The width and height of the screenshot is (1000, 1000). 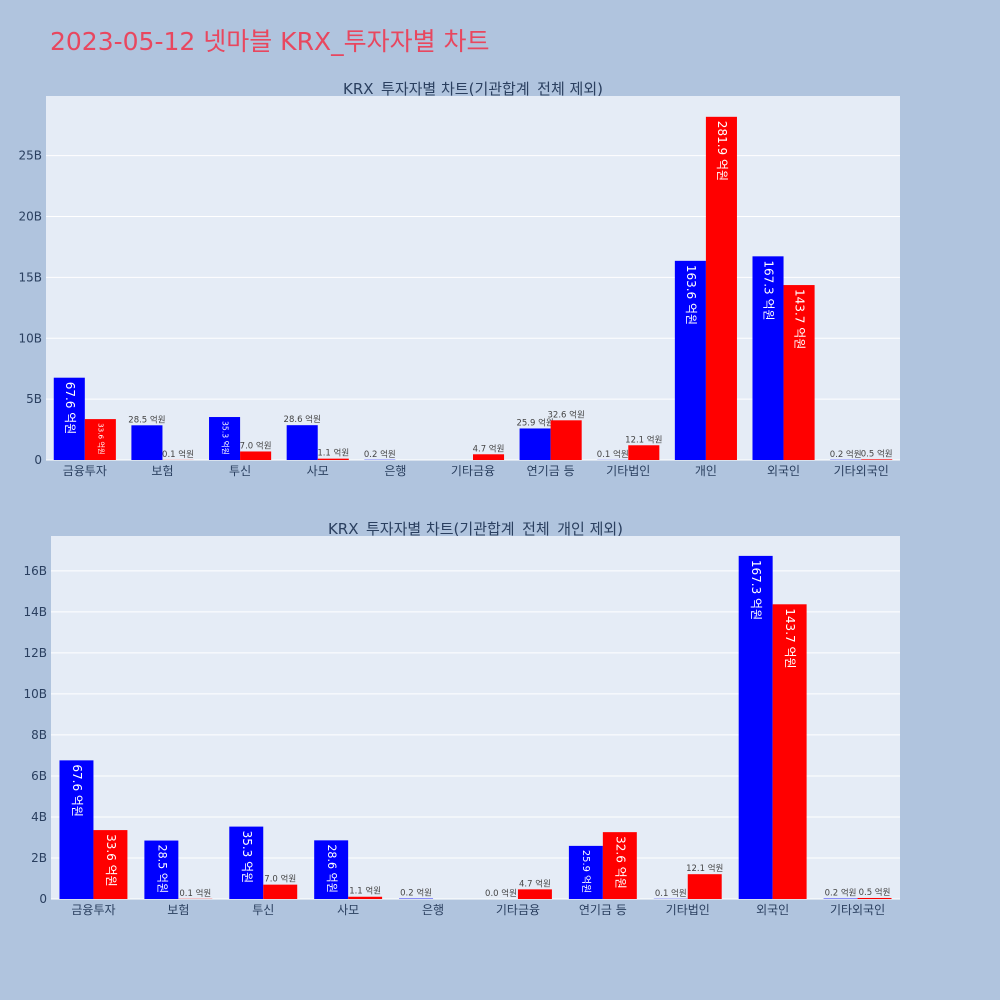 I want to click on bar-value-label: 281.9 억원, so click(x=722, y=151).